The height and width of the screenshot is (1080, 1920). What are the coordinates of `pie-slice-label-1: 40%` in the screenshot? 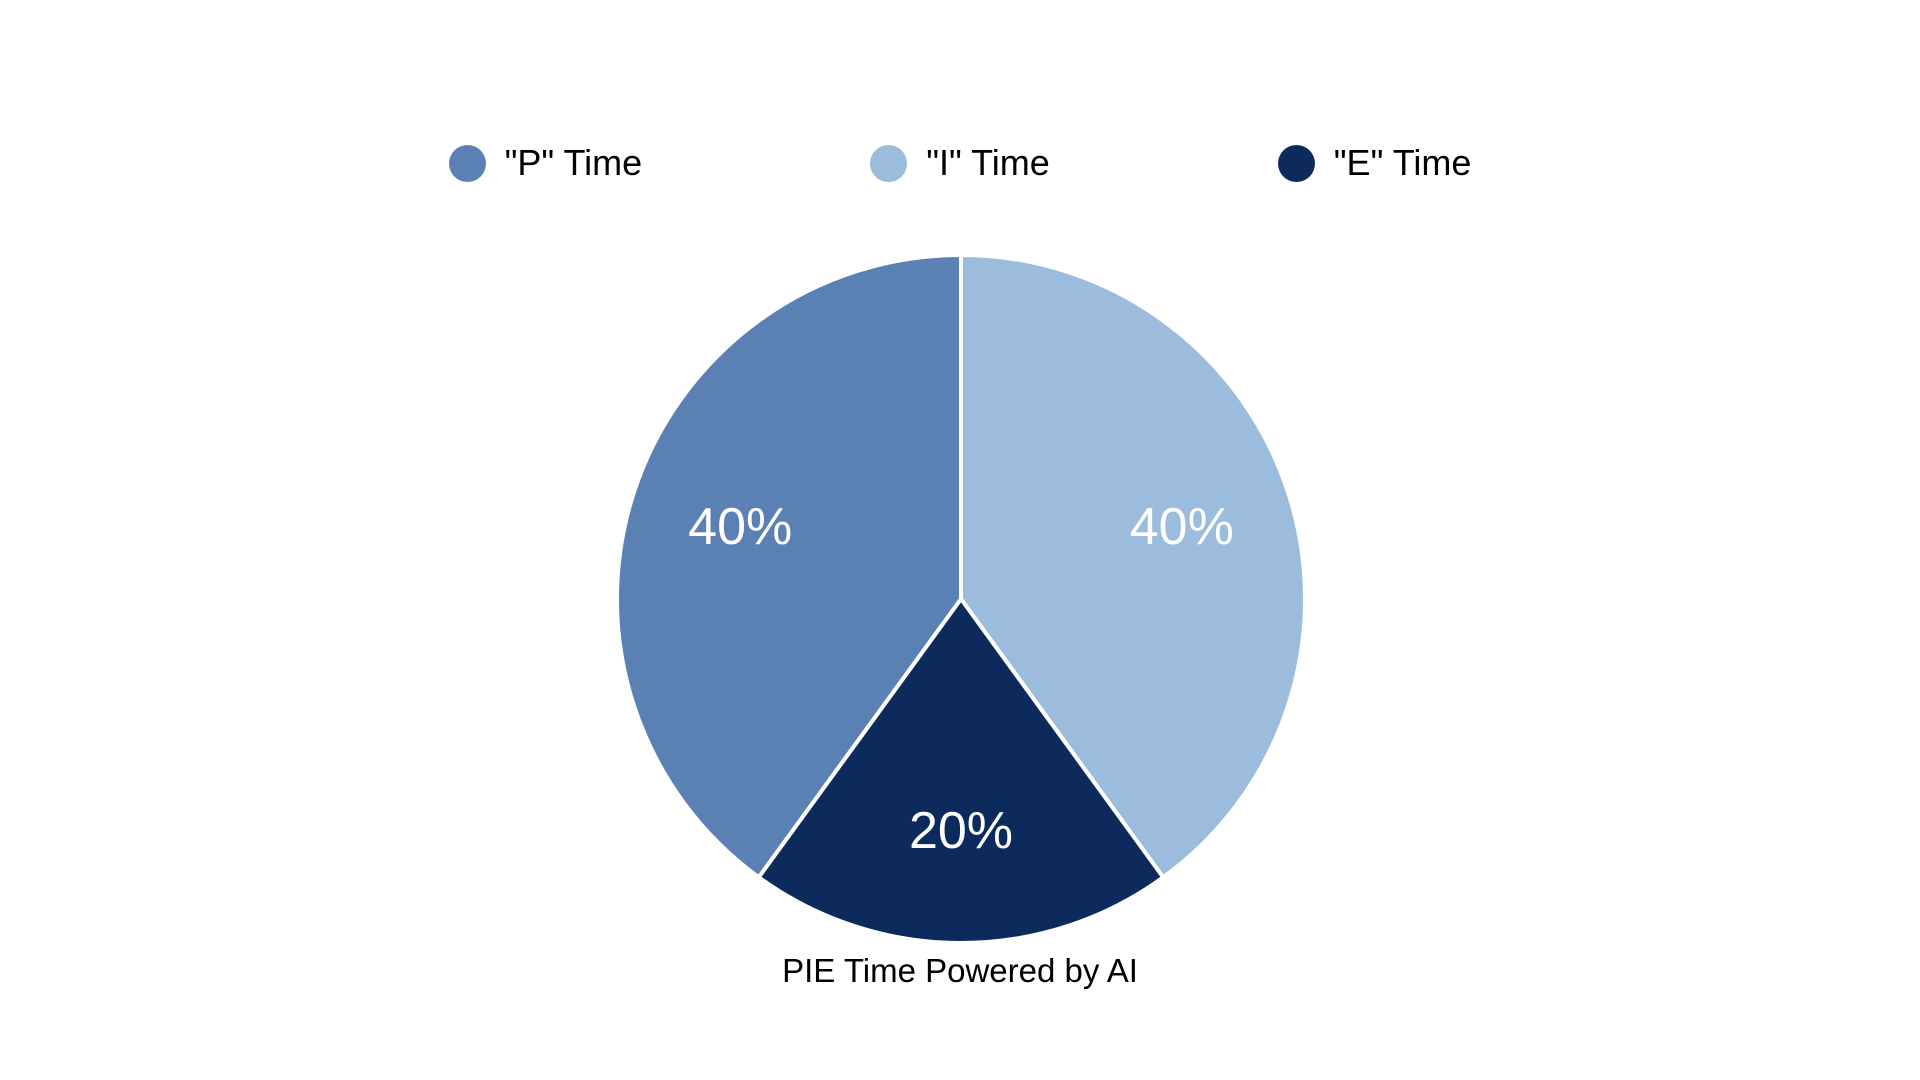 It's located at (740, 527).